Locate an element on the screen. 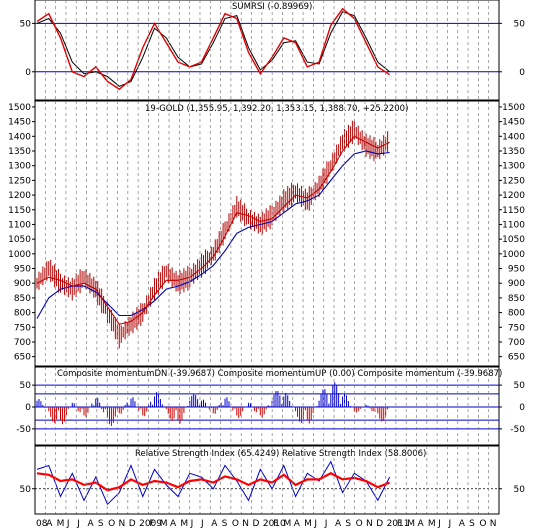 This screenshot has height=528, width=536. sumrsi-slow-line is located at coordinates (213, 49).